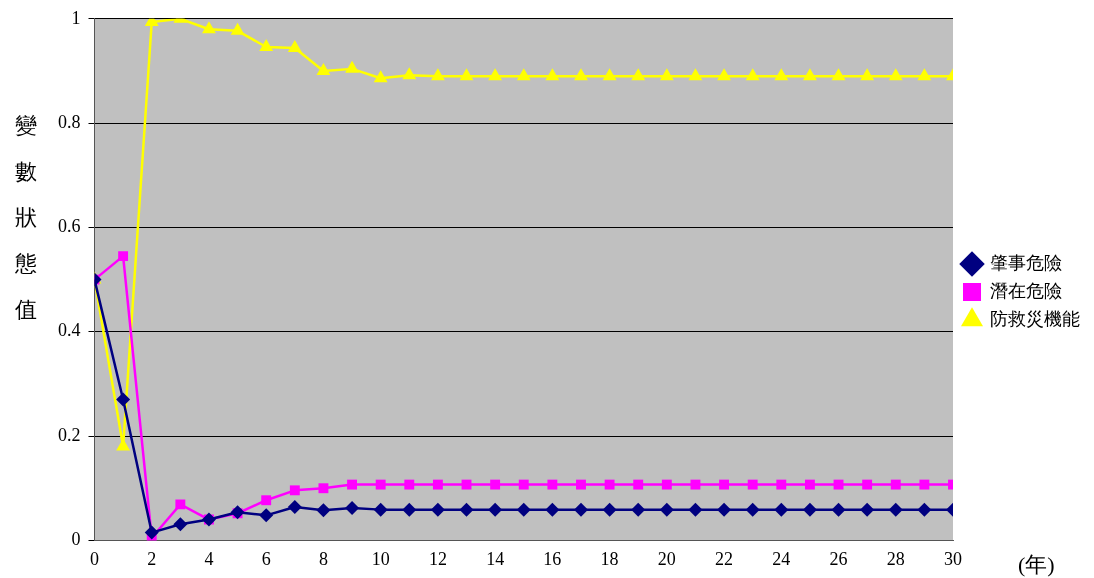 The width and height of the screenshot is (1094, 578). Describe the element at coordinates (69, 121) in the screenshot. I see `y-tick-label: 0.8` at that location.